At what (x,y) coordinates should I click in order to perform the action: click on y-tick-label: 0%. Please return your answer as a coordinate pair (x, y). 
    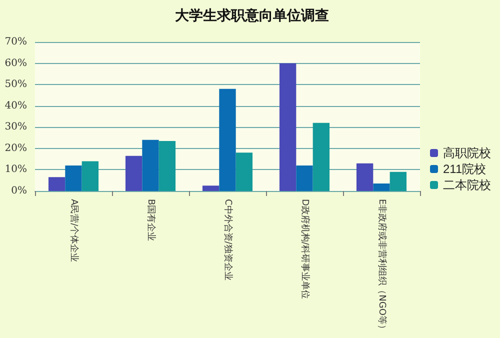
    Looking at the image, I should click on (19, 191).